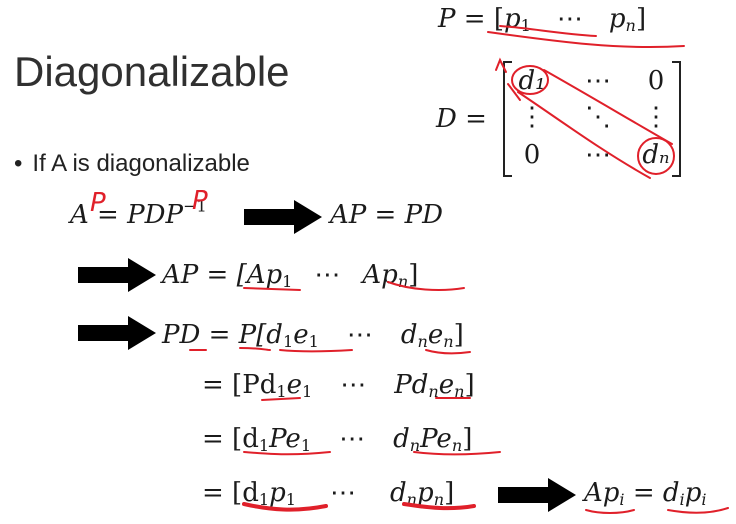 The image size is (736, 524). I want to click on matrix-cell-dots-top: ⋯, so click(598, 81).